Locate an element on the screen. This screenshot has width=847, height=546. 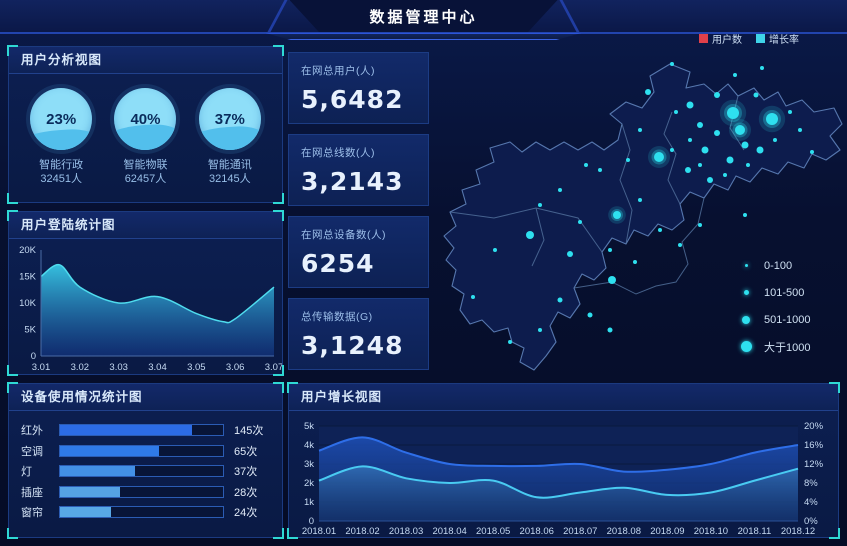
panel-title-login-stats: 用户登陆统计图 is located at coordinates (145, 225).